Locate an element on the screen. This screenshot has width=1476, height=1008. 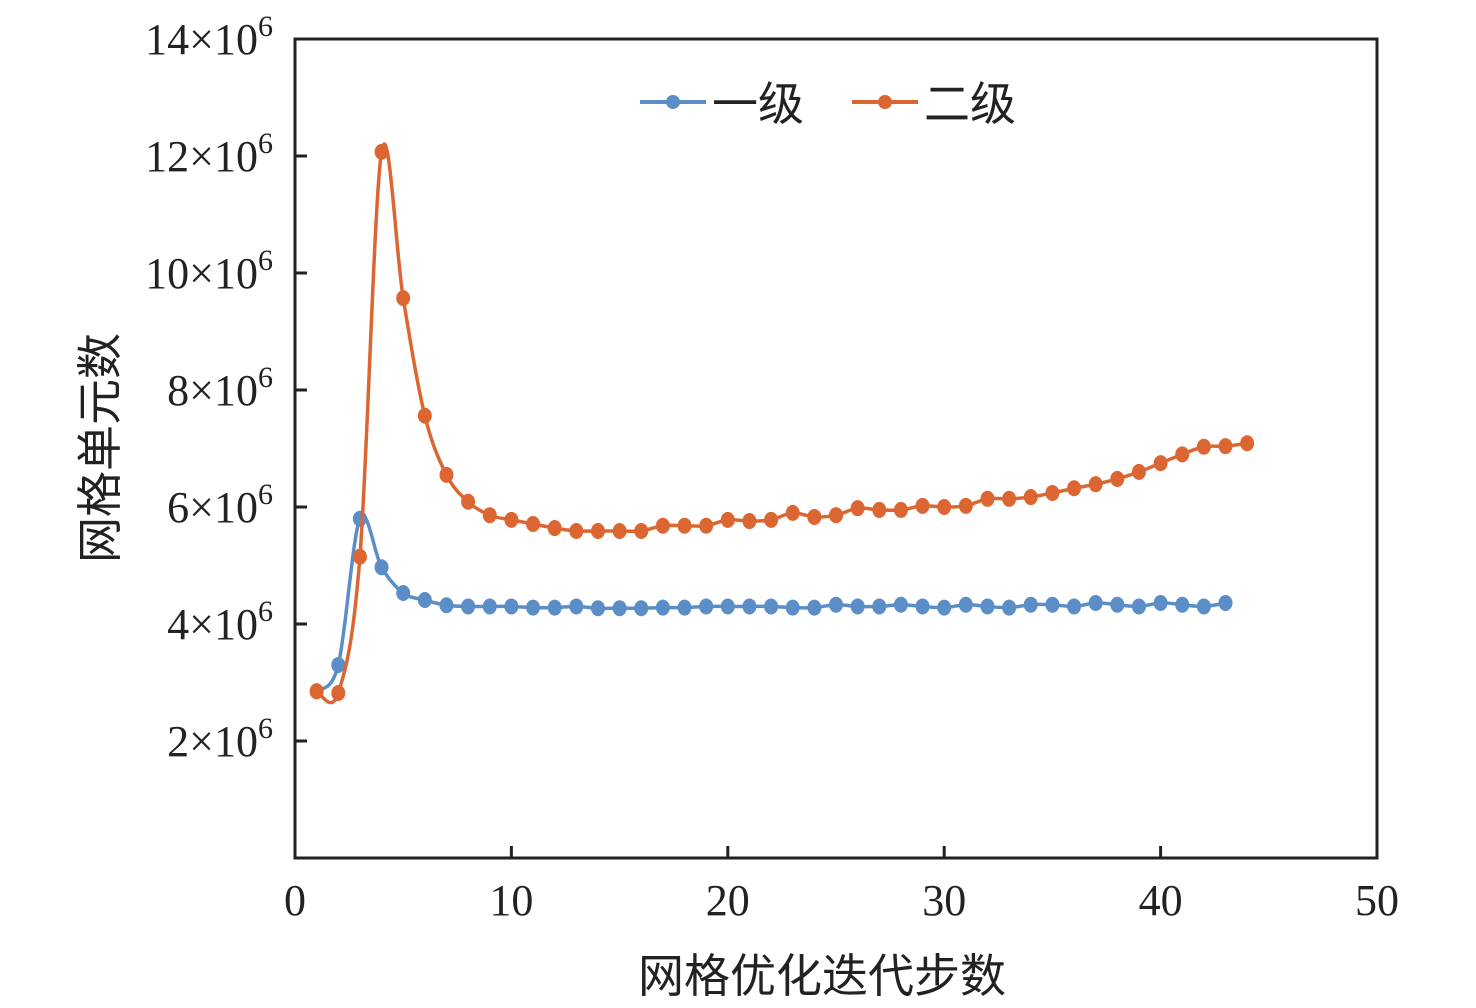
y-tick-label: 12×106 is located at coordinates (209, 154).